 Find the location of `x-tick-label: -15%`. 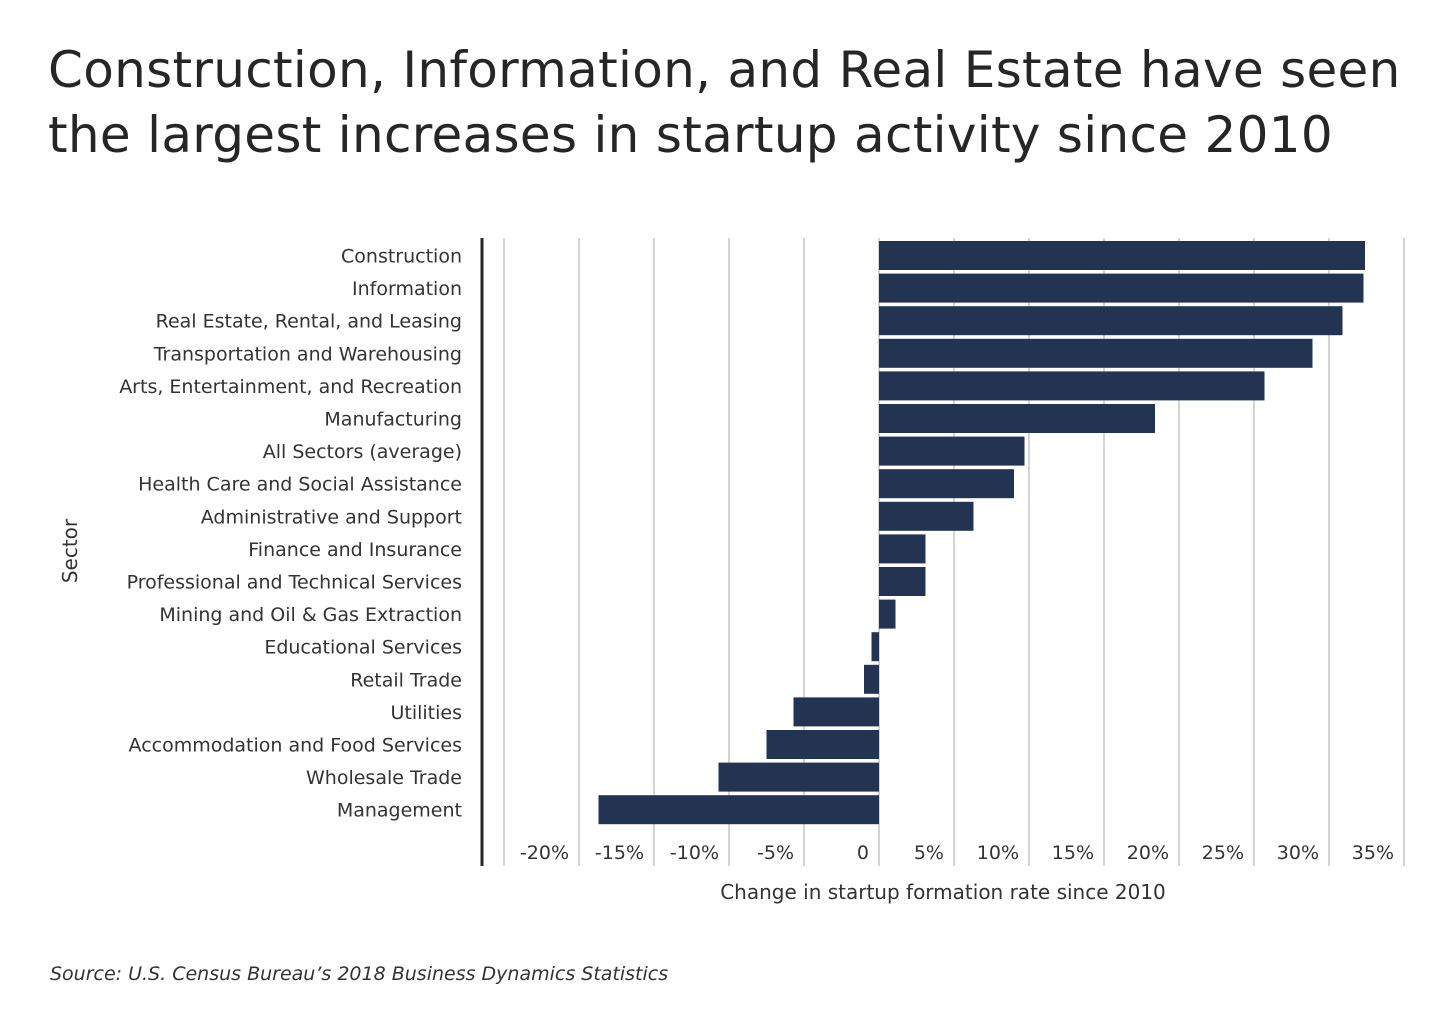

x-tick-label: -15% is located at coordinates (619, 853).